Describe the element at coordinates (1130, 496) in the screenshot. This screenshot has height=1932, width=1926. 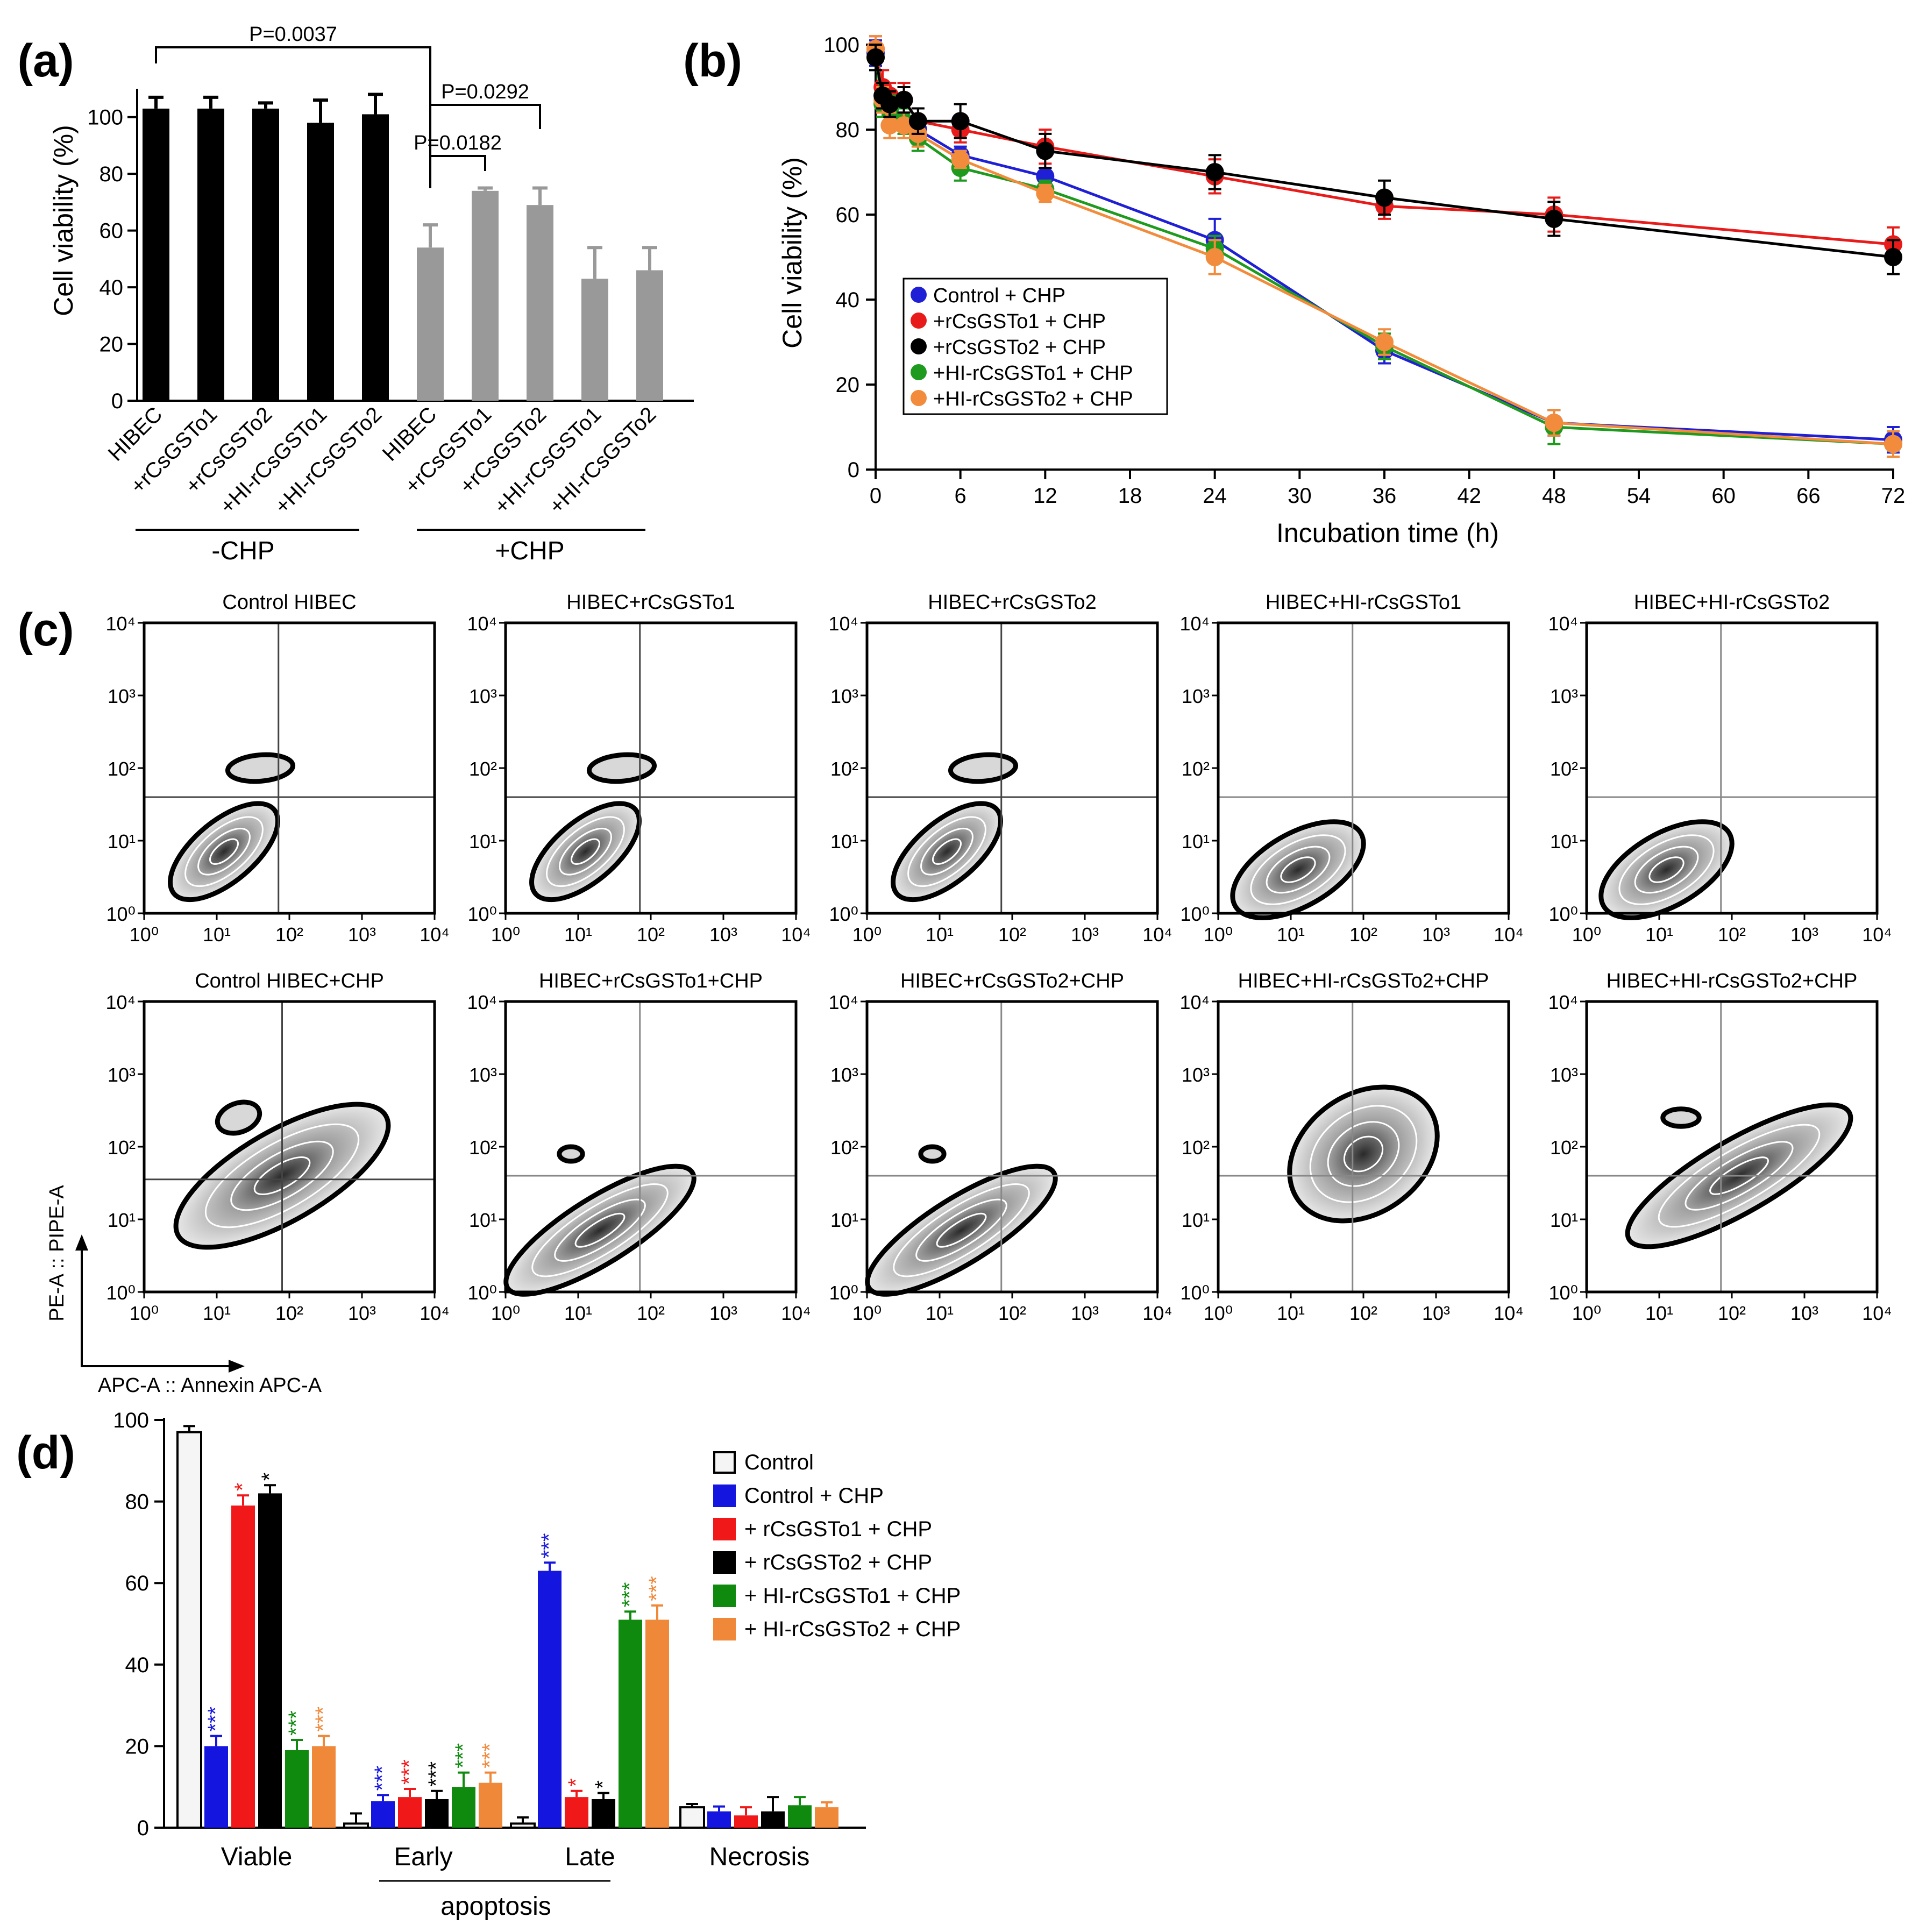
I see `x-tick-label: 18` at that location.